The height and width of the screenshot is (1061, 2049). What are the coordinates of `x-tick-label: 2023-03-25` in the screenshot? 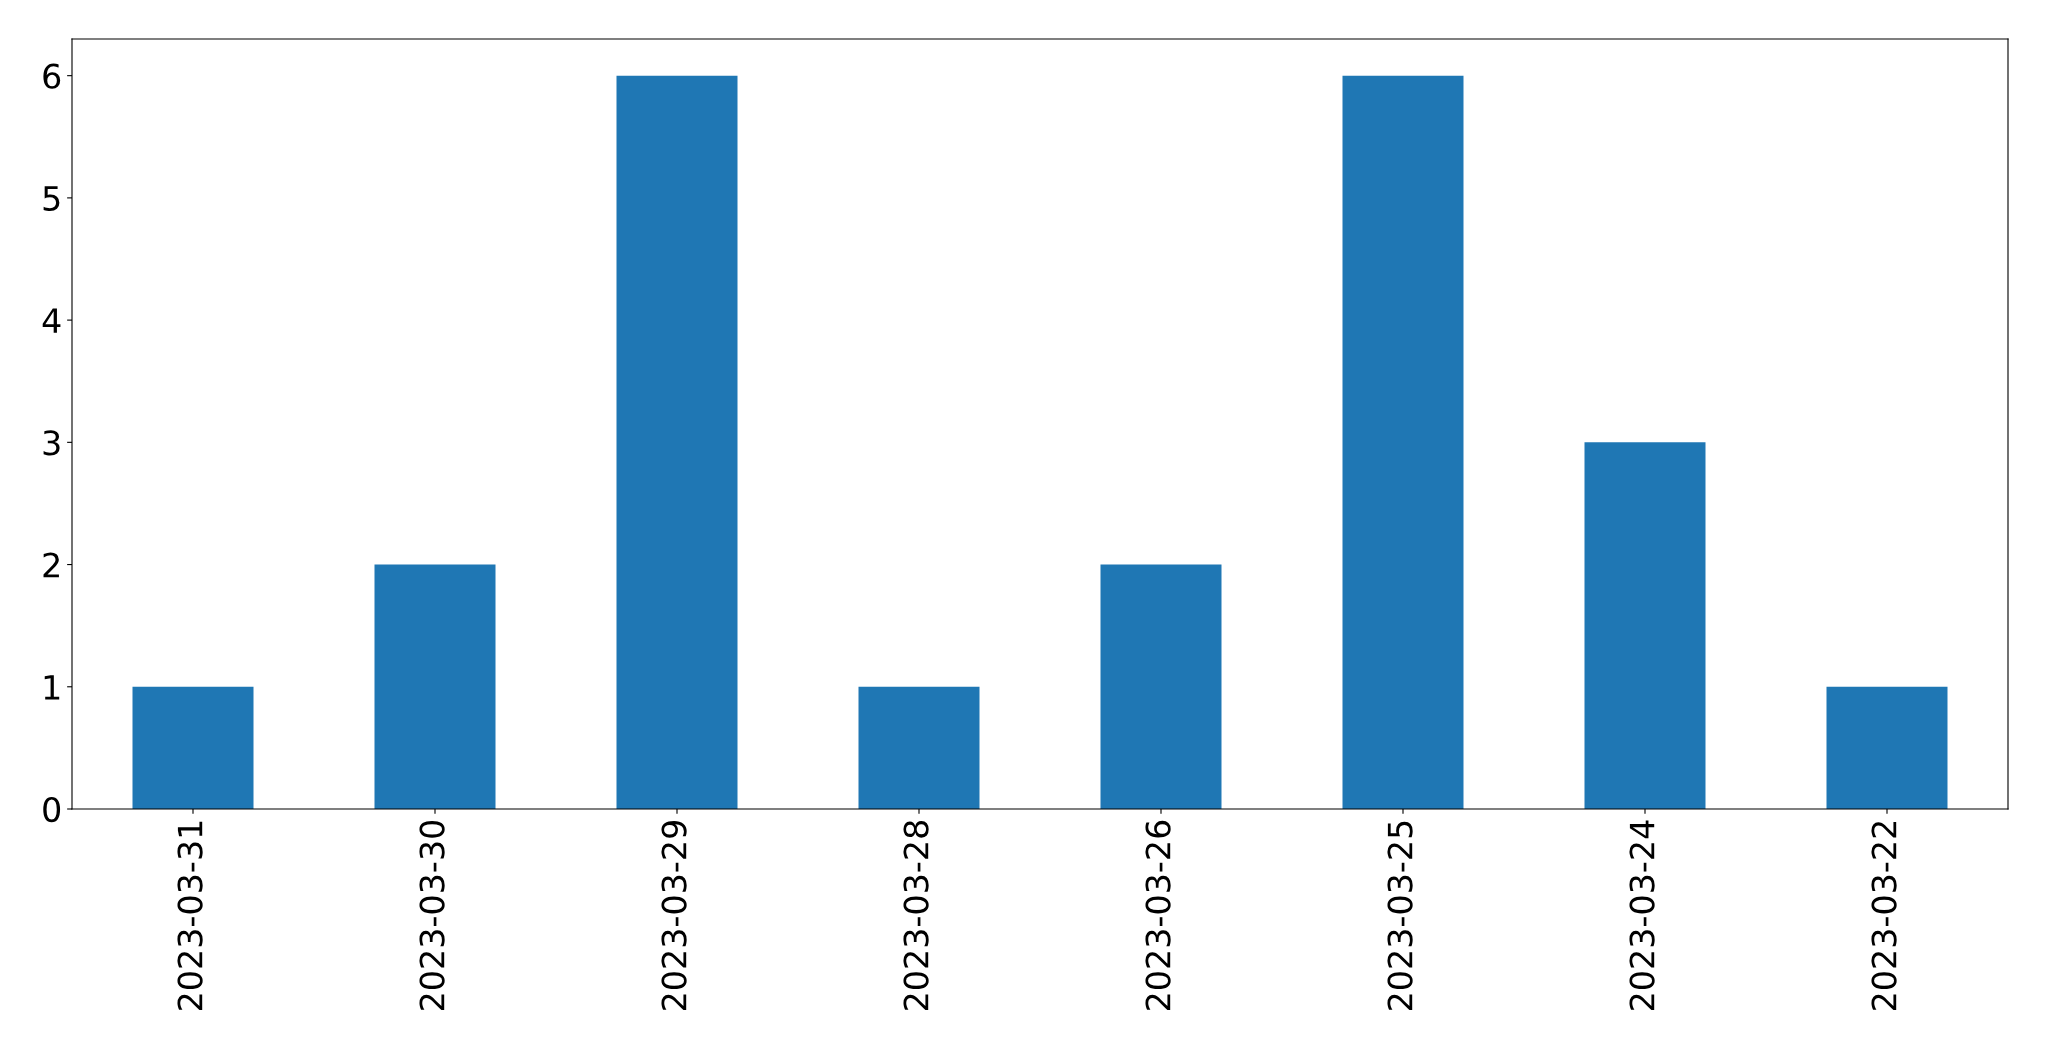 It's located at (1400, 915).